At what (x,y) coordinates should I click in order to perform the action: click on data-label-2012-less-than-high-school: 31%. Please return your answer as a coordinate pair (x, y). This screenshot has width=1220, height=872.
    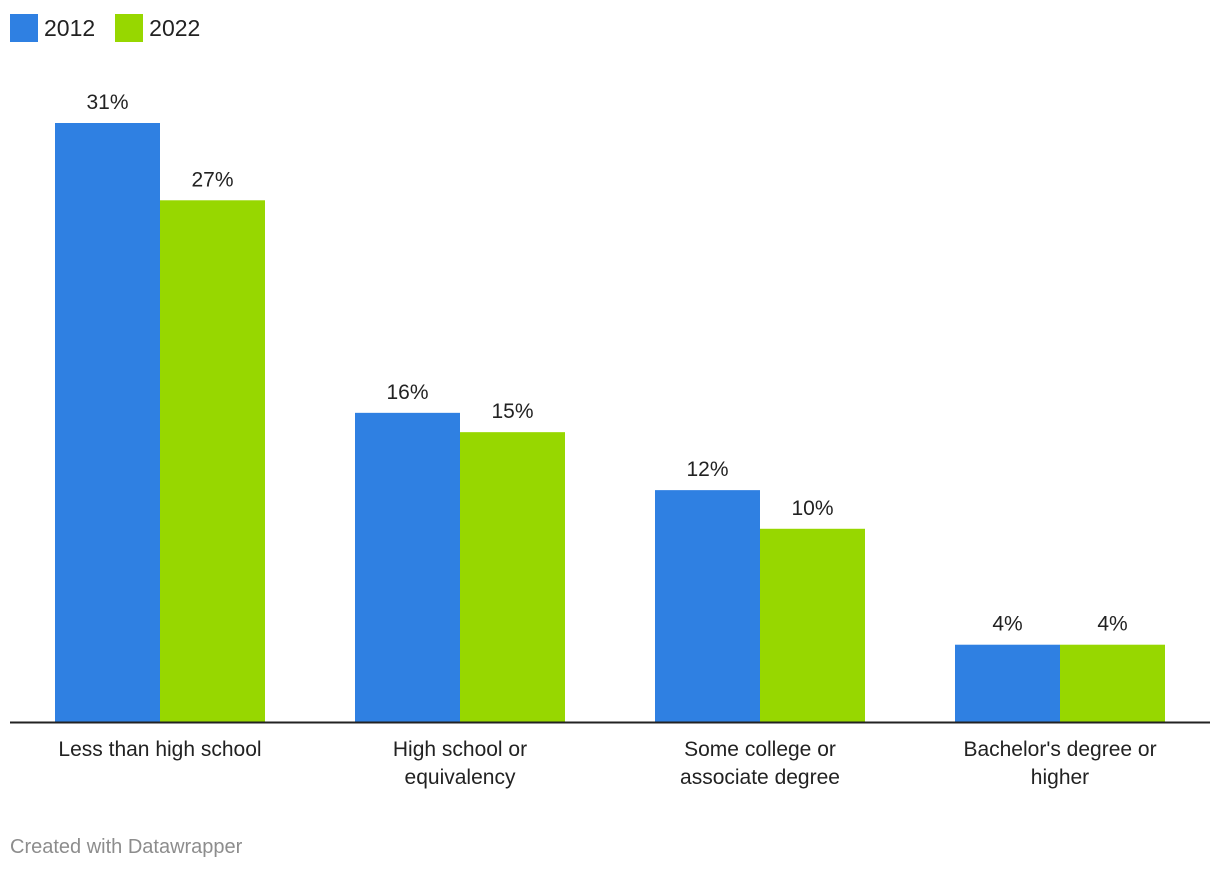
    Looking at the image, I should click on (107, 102).